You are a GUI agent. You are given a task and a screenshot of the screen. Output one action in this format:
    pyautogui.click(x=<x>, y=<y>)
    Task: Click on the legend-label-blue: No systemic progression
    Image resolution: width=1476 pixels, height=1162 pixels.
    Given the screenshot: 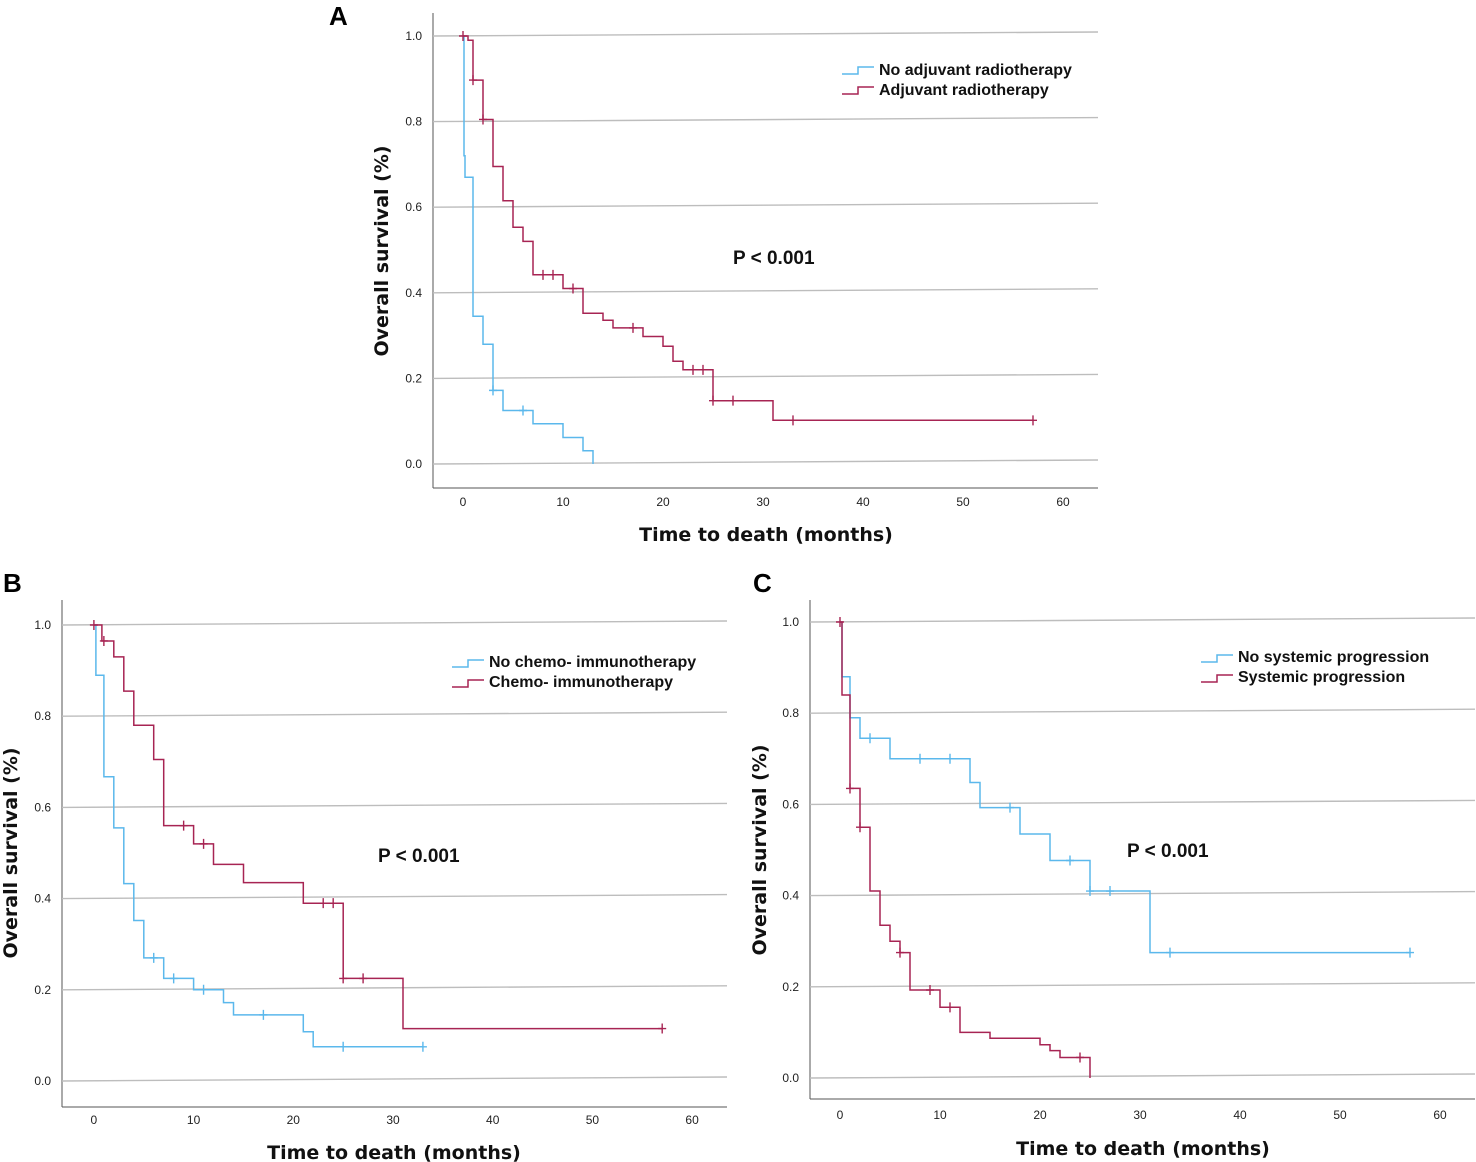 What is the action you would take?
    pyautogui.click(x=1333, y=657)
    